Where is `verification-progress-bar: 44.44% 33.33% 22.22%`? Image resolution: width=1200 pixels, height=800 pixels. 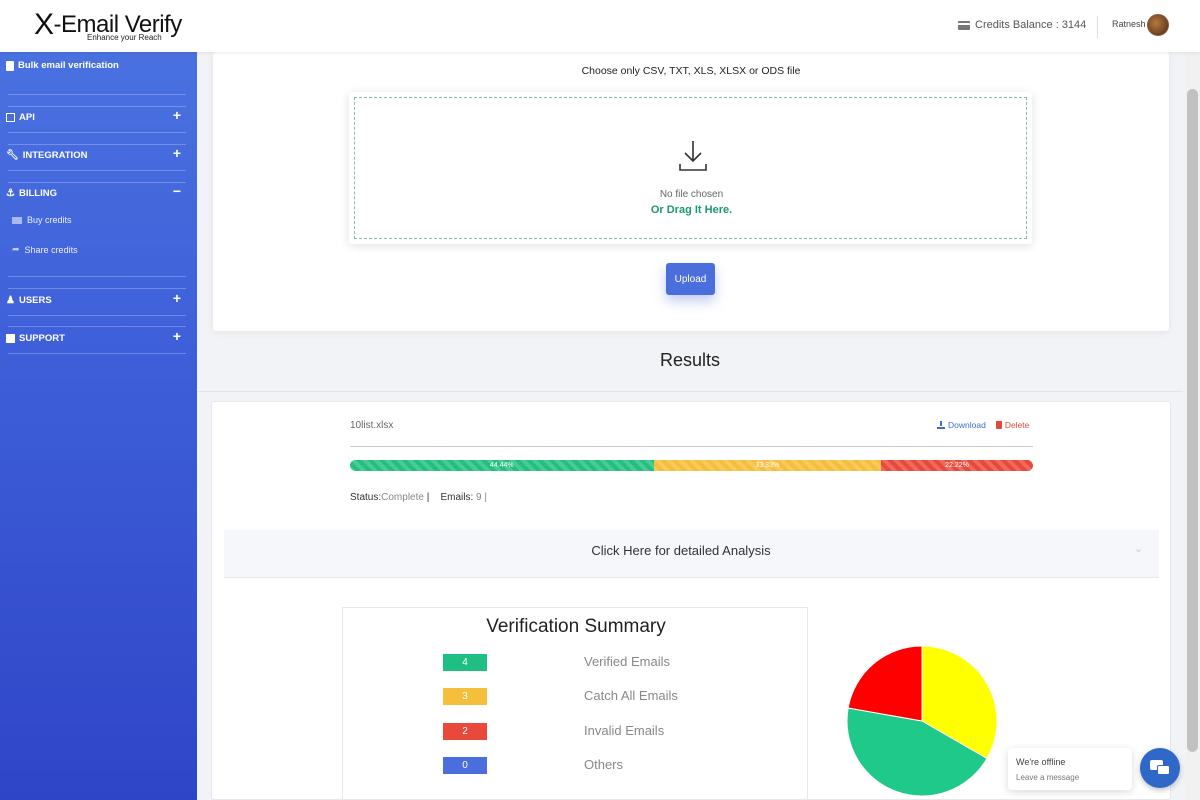
verification-progress-bar: 44.44% 33.33% 22.22% is located at coordinates (691, 465).